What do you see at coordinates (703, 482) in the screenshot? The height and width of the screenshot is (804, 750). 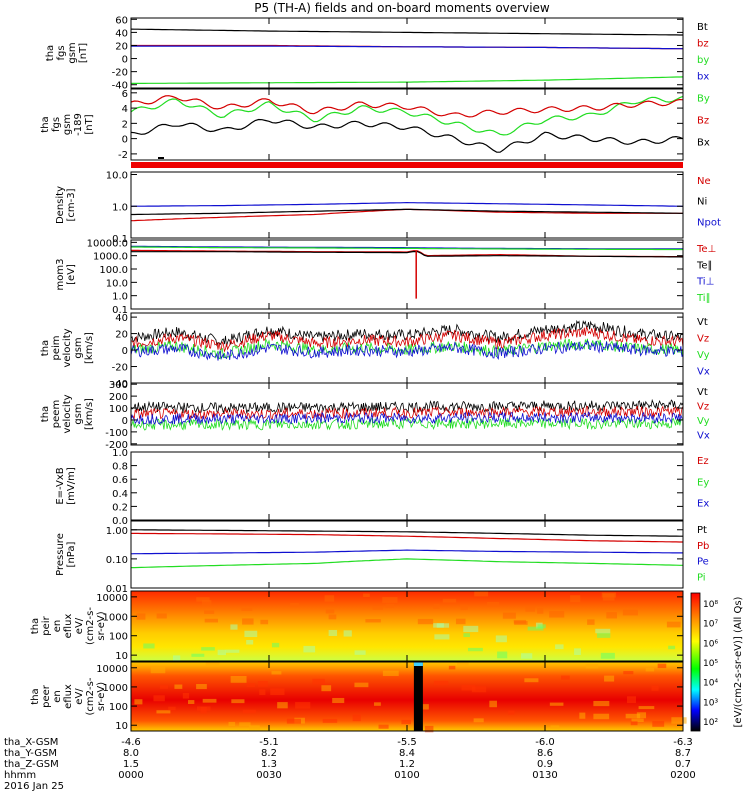 I see `legend-label: Ey` at bounding box center [703, 482].